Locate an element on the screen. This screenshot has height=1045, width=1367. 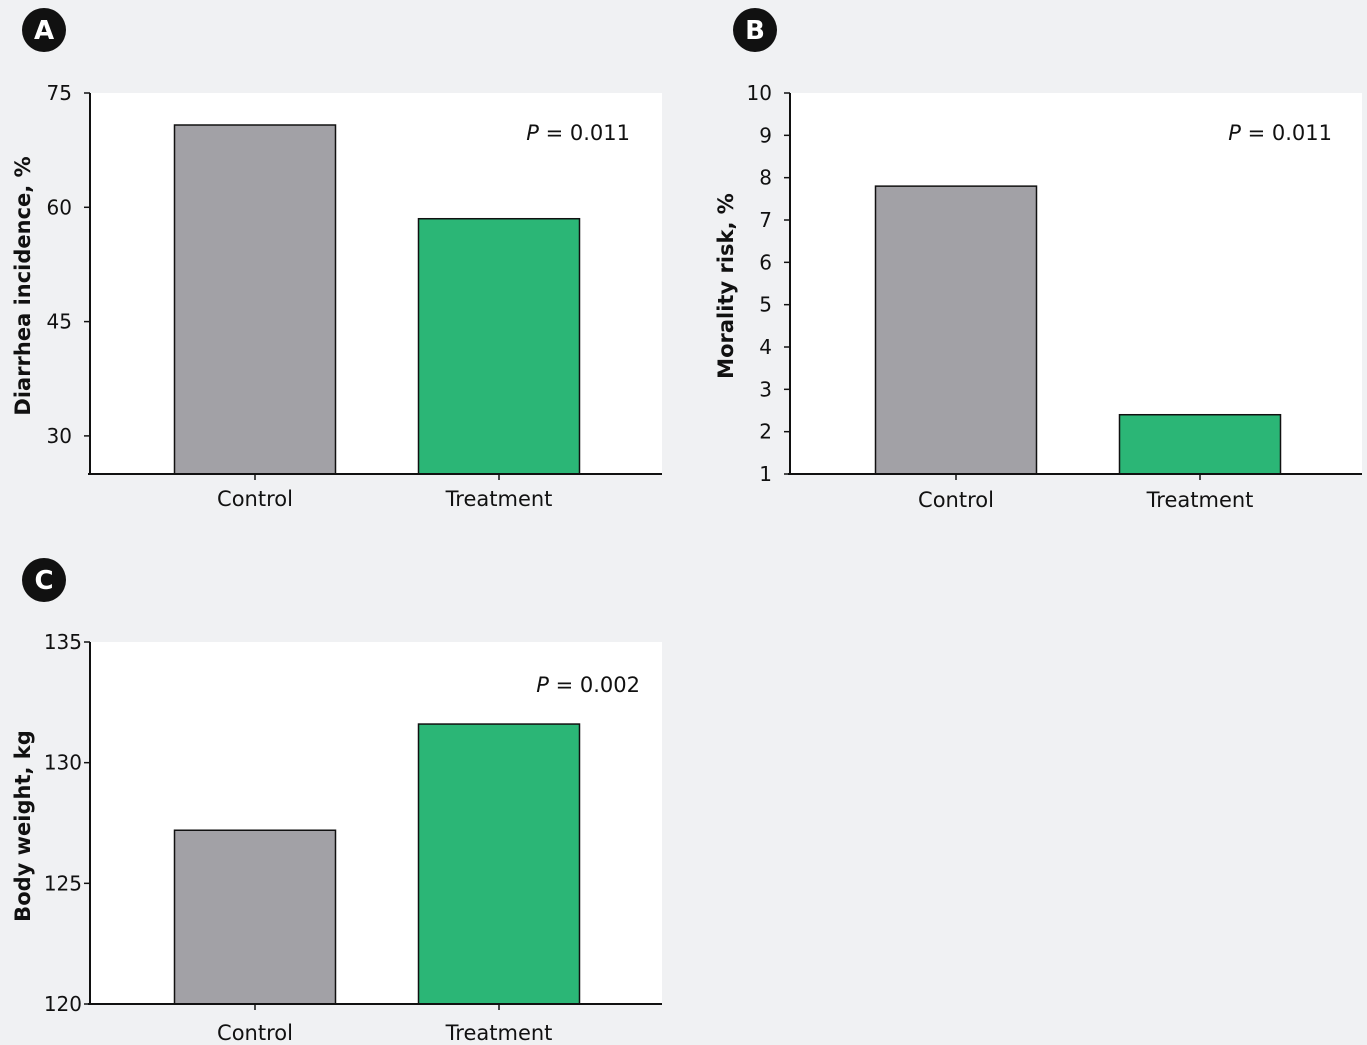
p-value-annotation: P = 0.002 is located at coordinates (588, 685).